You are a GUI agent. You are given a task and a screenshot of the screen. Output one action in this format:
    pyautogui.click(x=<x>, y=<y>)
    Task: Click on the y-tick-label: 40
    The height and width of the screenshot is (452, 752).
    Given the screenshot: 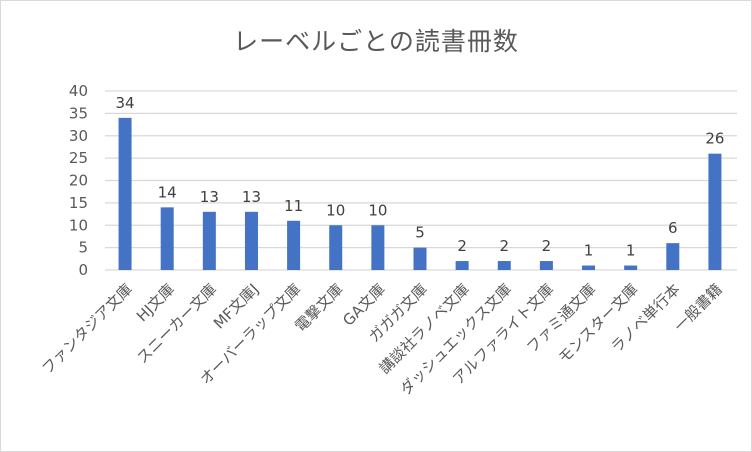 What is the action you would take?
    pyautogui.click(x=78, y=91)
    